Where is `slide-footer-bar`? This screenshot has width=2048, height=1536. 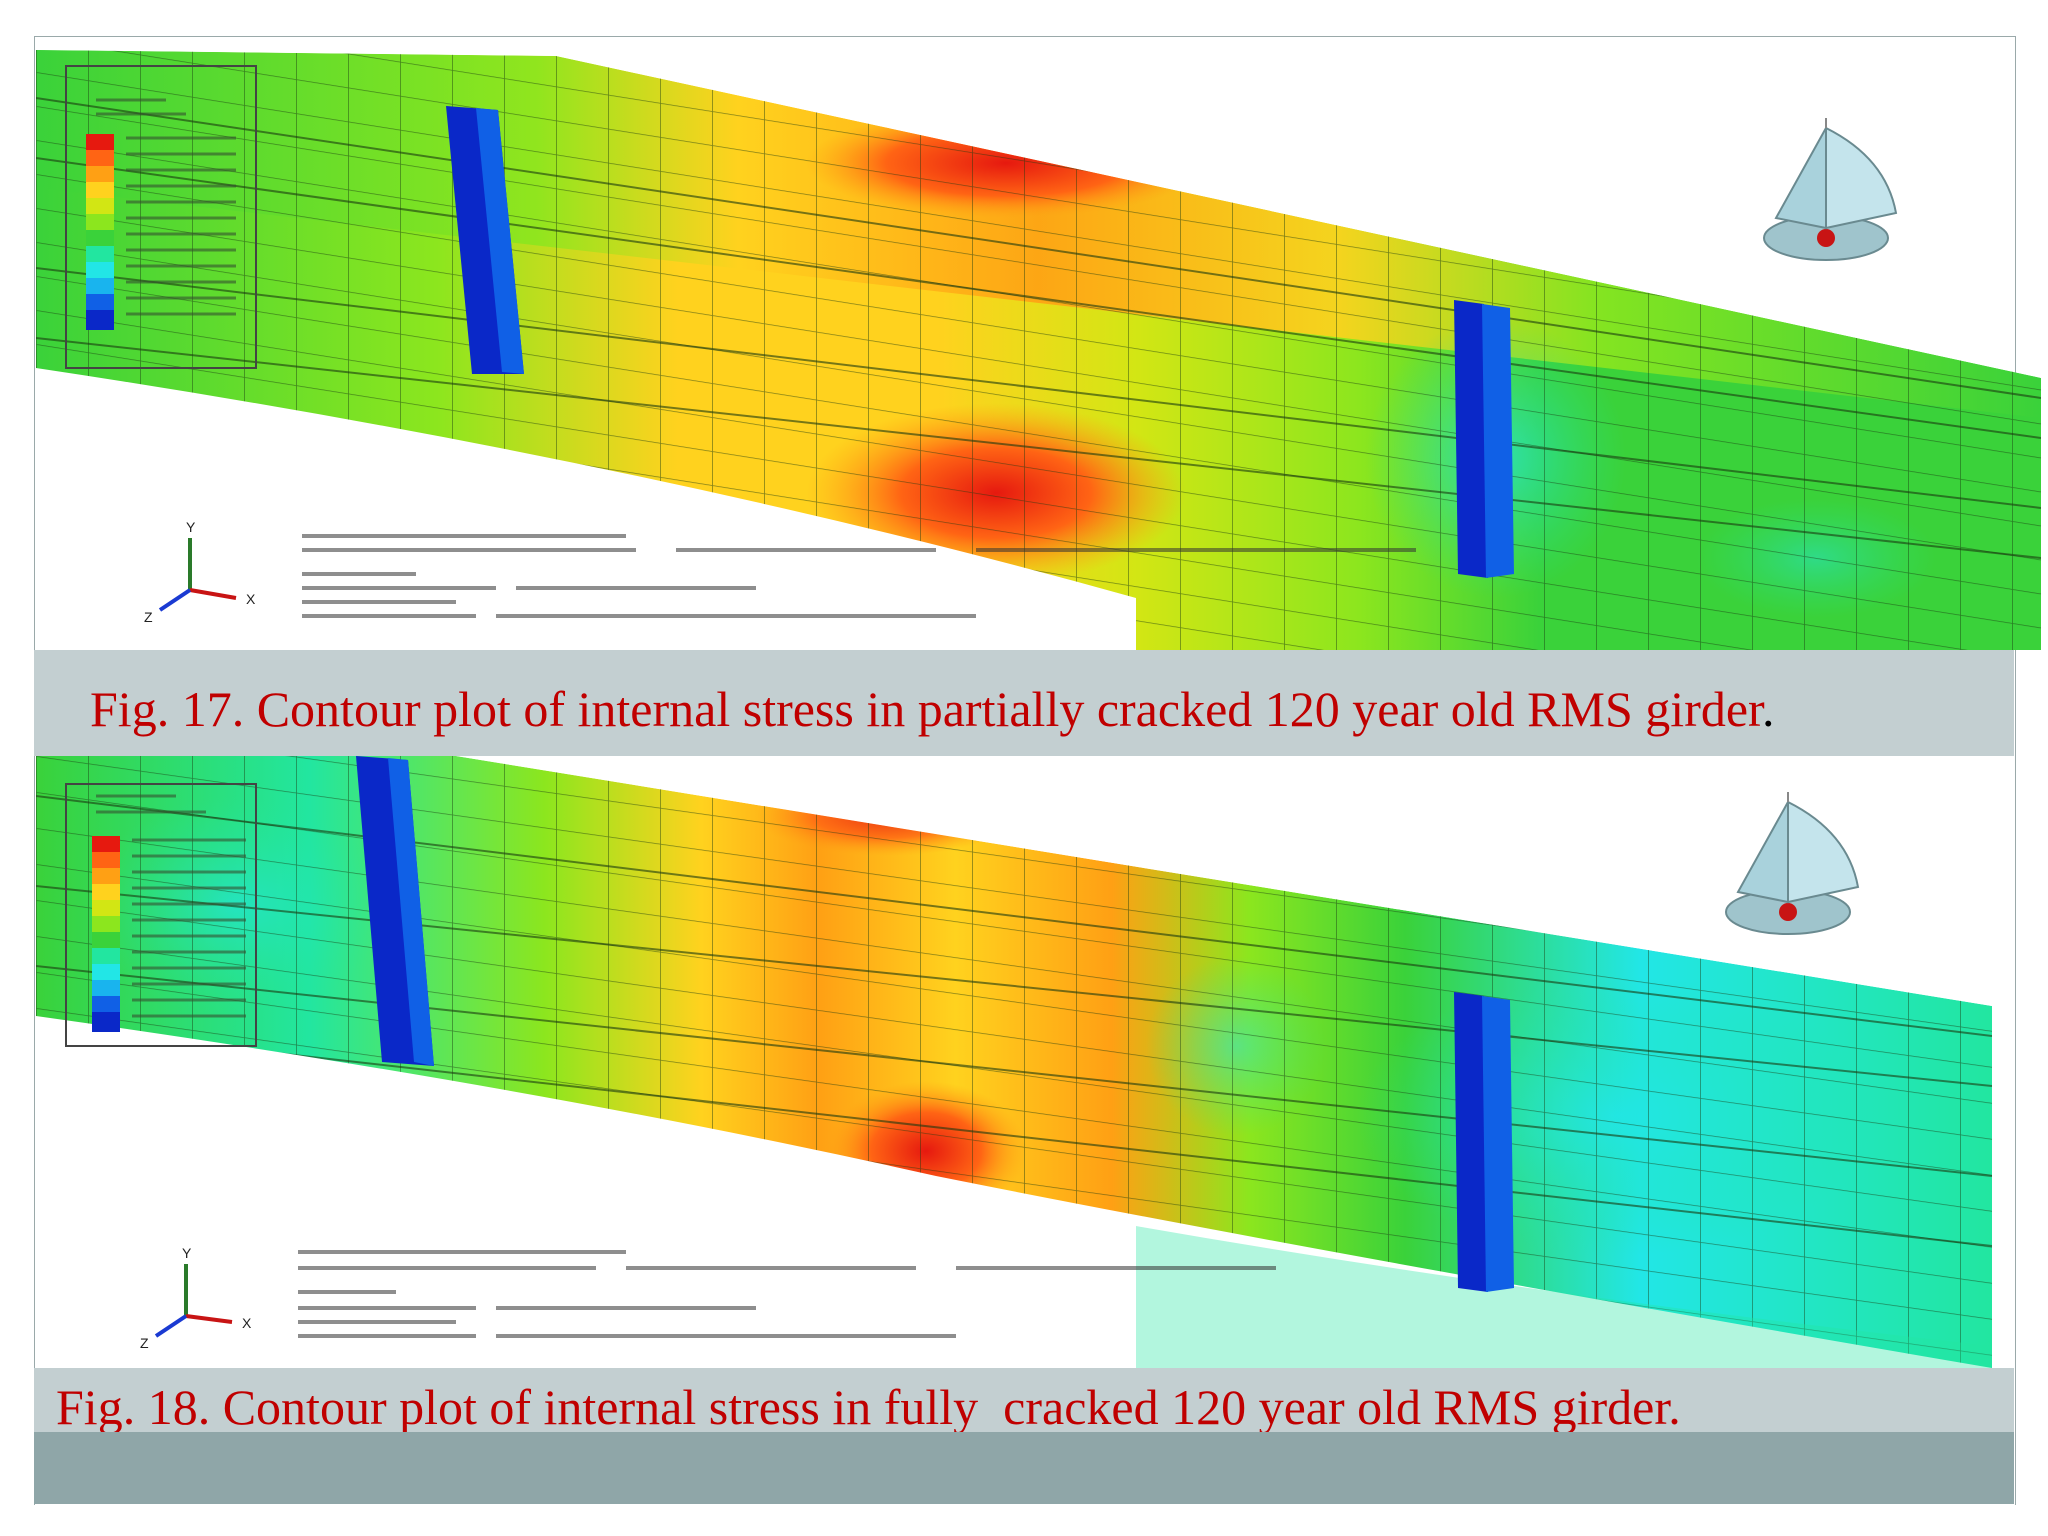
slide-footer-bar is located at coordinates (1024, 1468).